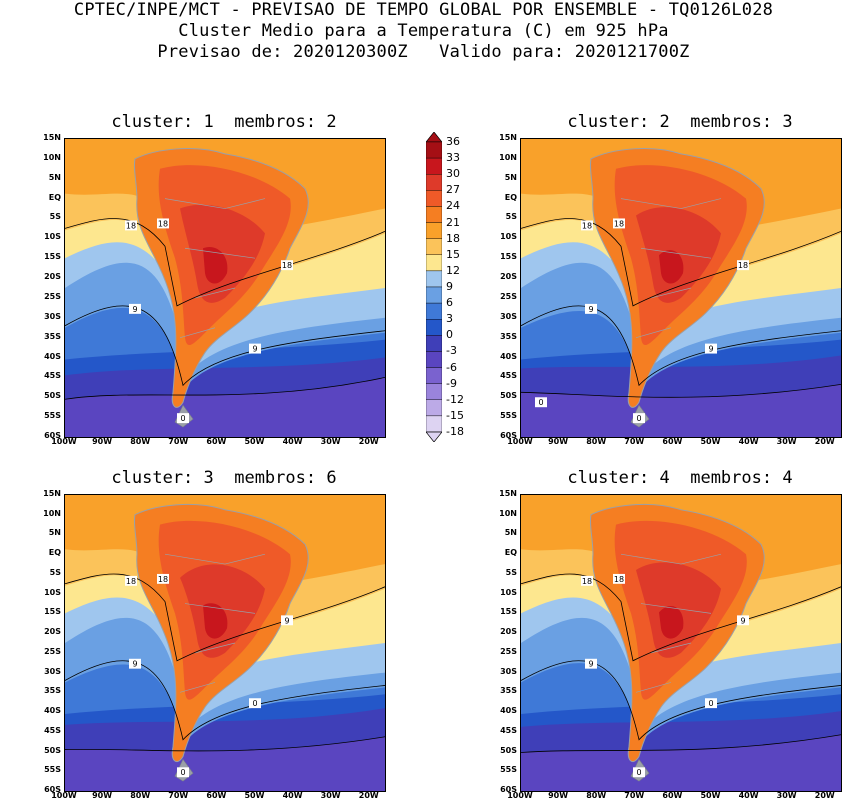 The height and width of the screenshot is (803, 847). I want to click on lat-tick-label: 35S, so click(508, 336).